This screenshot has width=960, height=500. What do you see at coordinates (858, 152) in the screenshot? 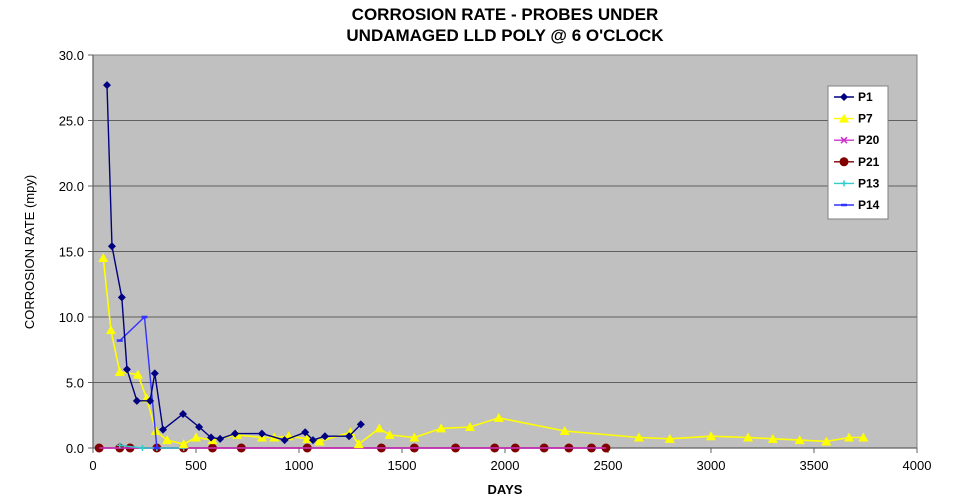
I see `legend: P1 P7 P20 P21 P13 P14` at bounding box center [858, 152].